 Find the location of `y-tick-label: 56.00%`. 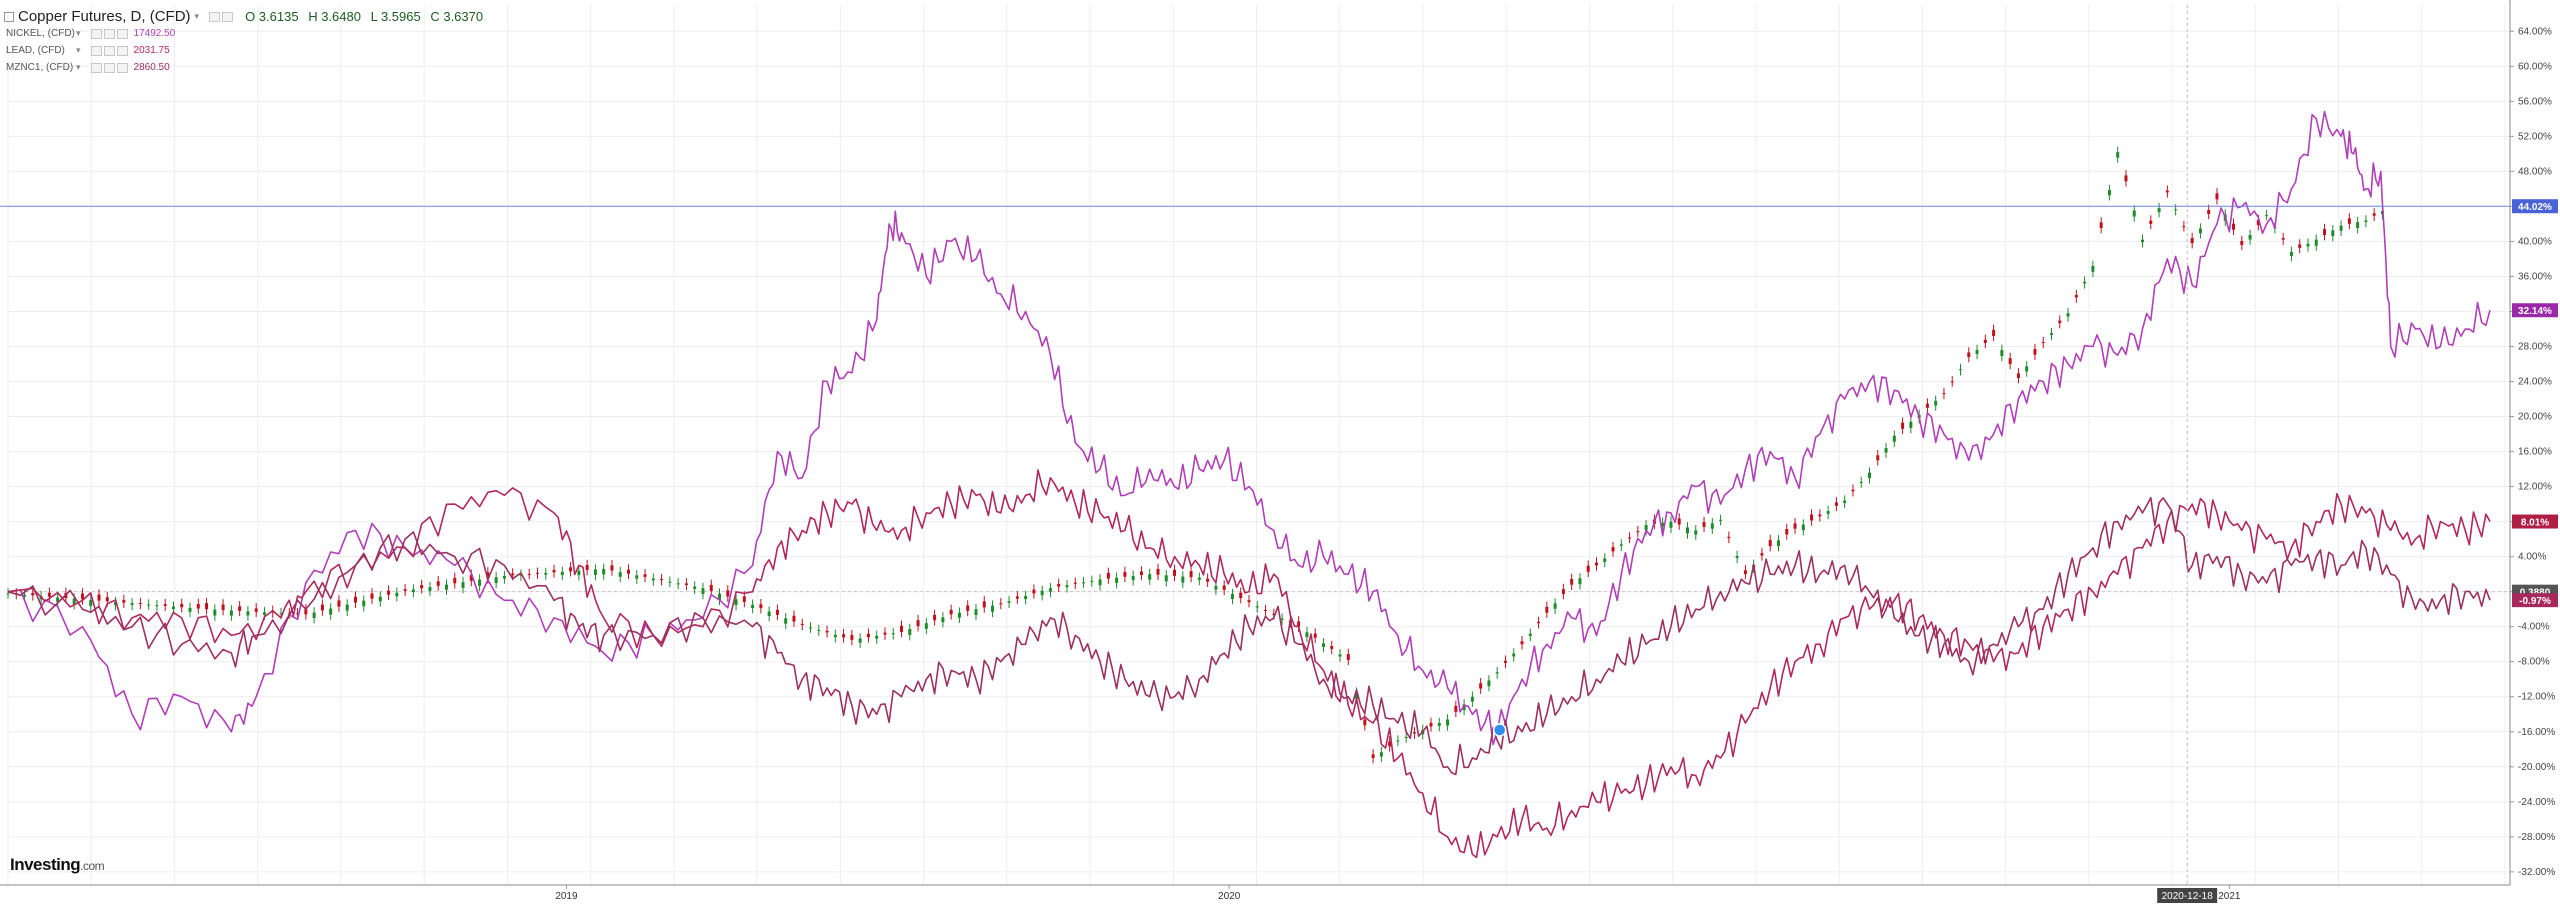

y-tick-label: 56.00% is located at coordinates (2535, 101).